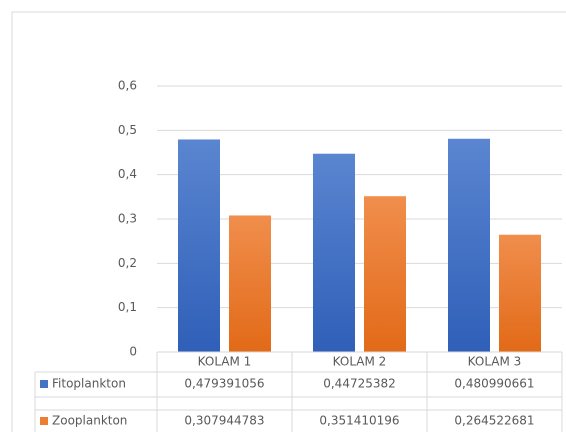  I want to click on y-tick-label: 0,4, so click(127, 174).